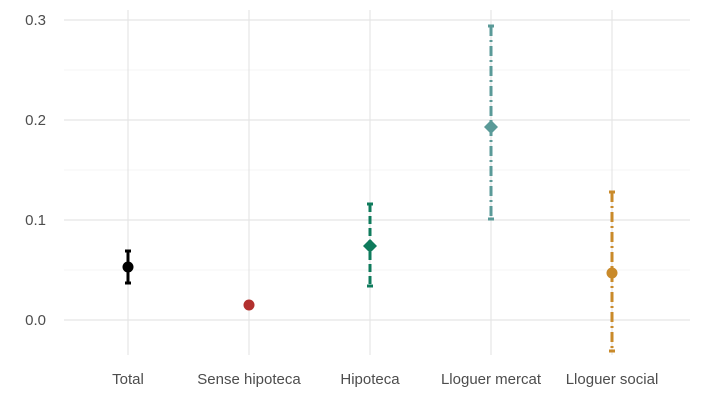  What do you see at coordinates (35, 120) in the screenshot?
I see `y-tick-label: 0.2` at bounding box center [35, 120].